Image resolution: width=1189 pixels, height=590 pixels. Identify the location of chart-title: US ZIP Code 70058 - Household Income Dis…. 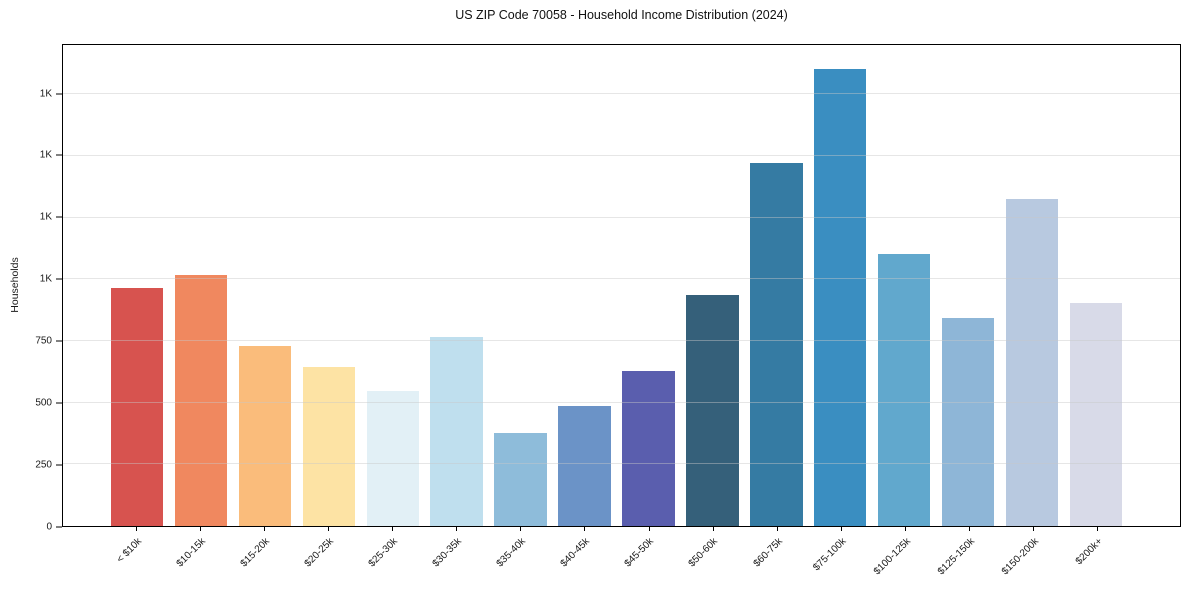
(621, 15).